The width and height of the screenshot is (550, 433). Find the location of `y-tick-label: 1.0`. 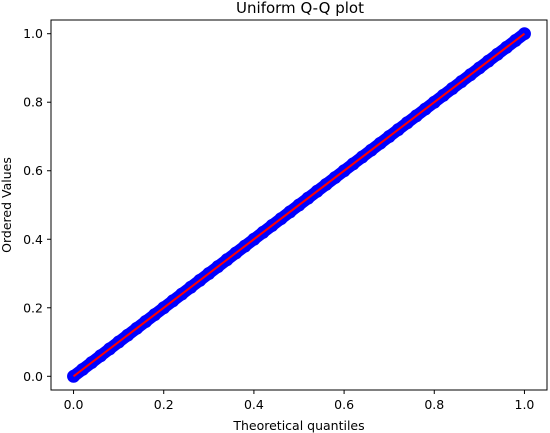

y-tick-label: 1.0 is located at coordinates (33, 33).